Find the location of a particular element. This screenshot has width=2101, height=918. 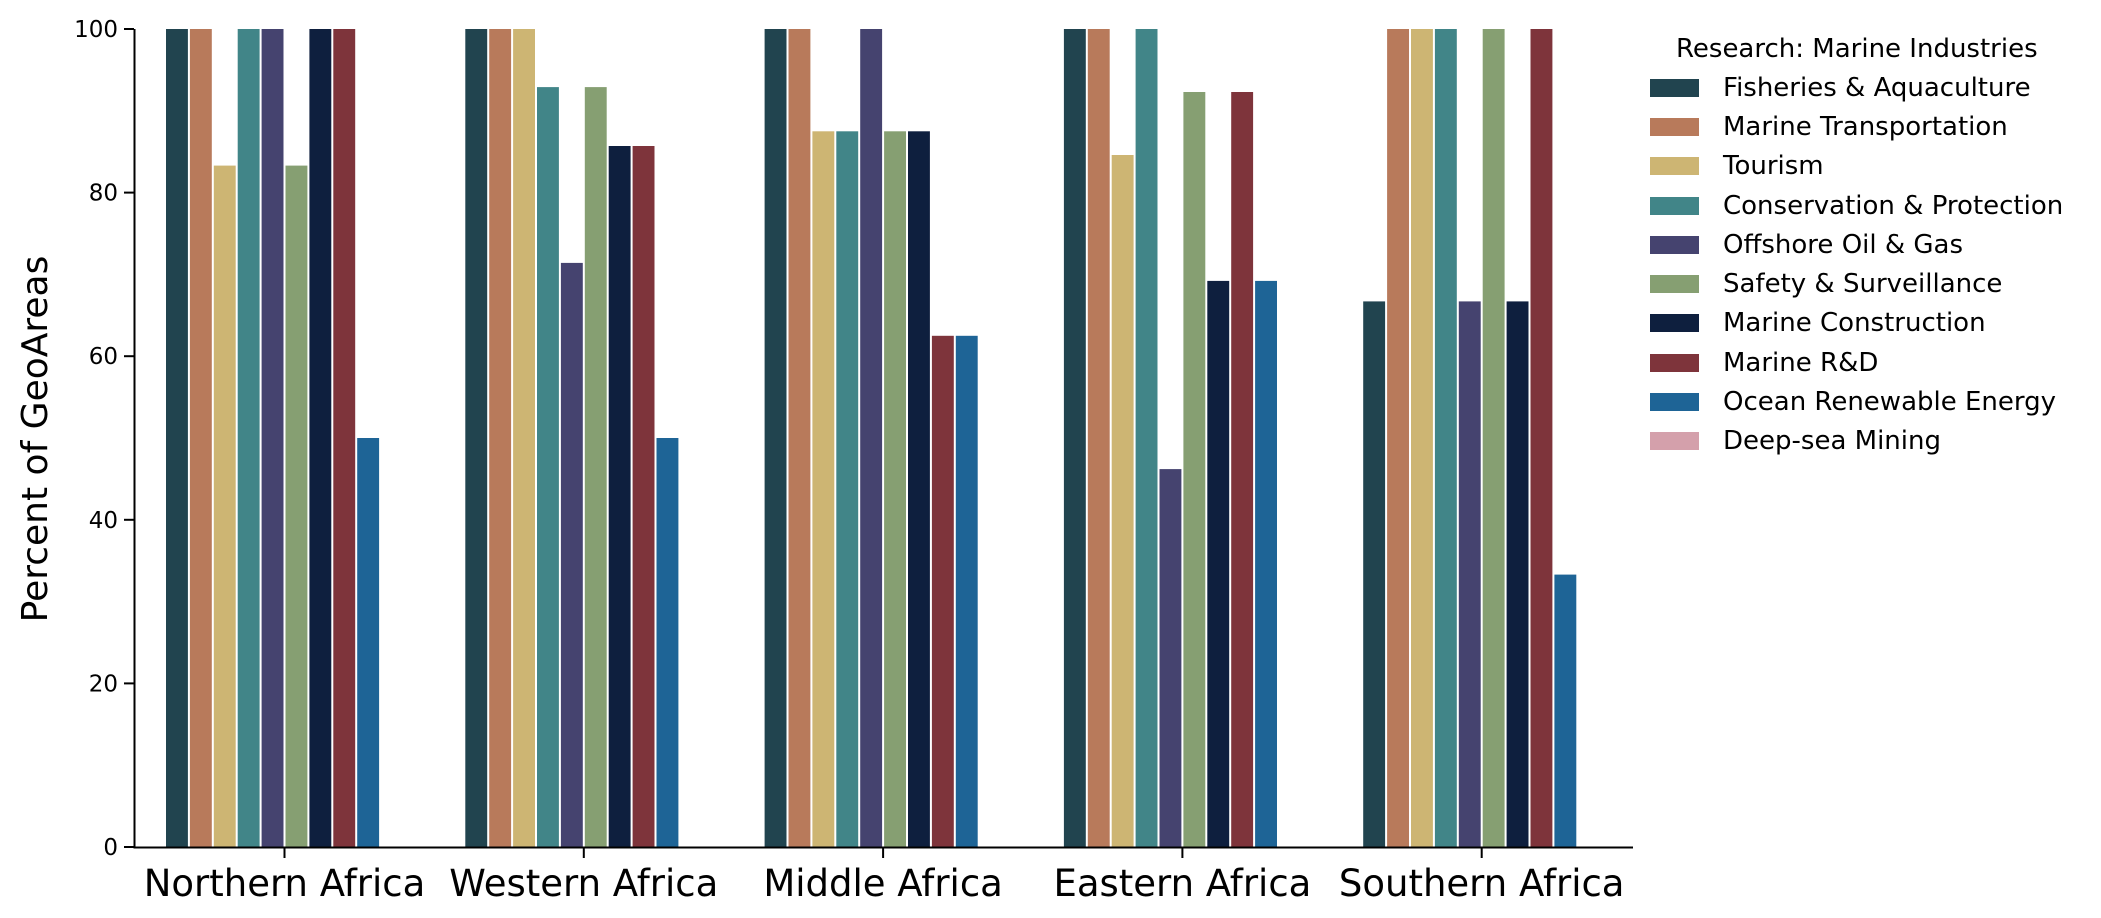

bar-eastern-africa-ocean-renewable-energy is located at coordinates (1266, 563).